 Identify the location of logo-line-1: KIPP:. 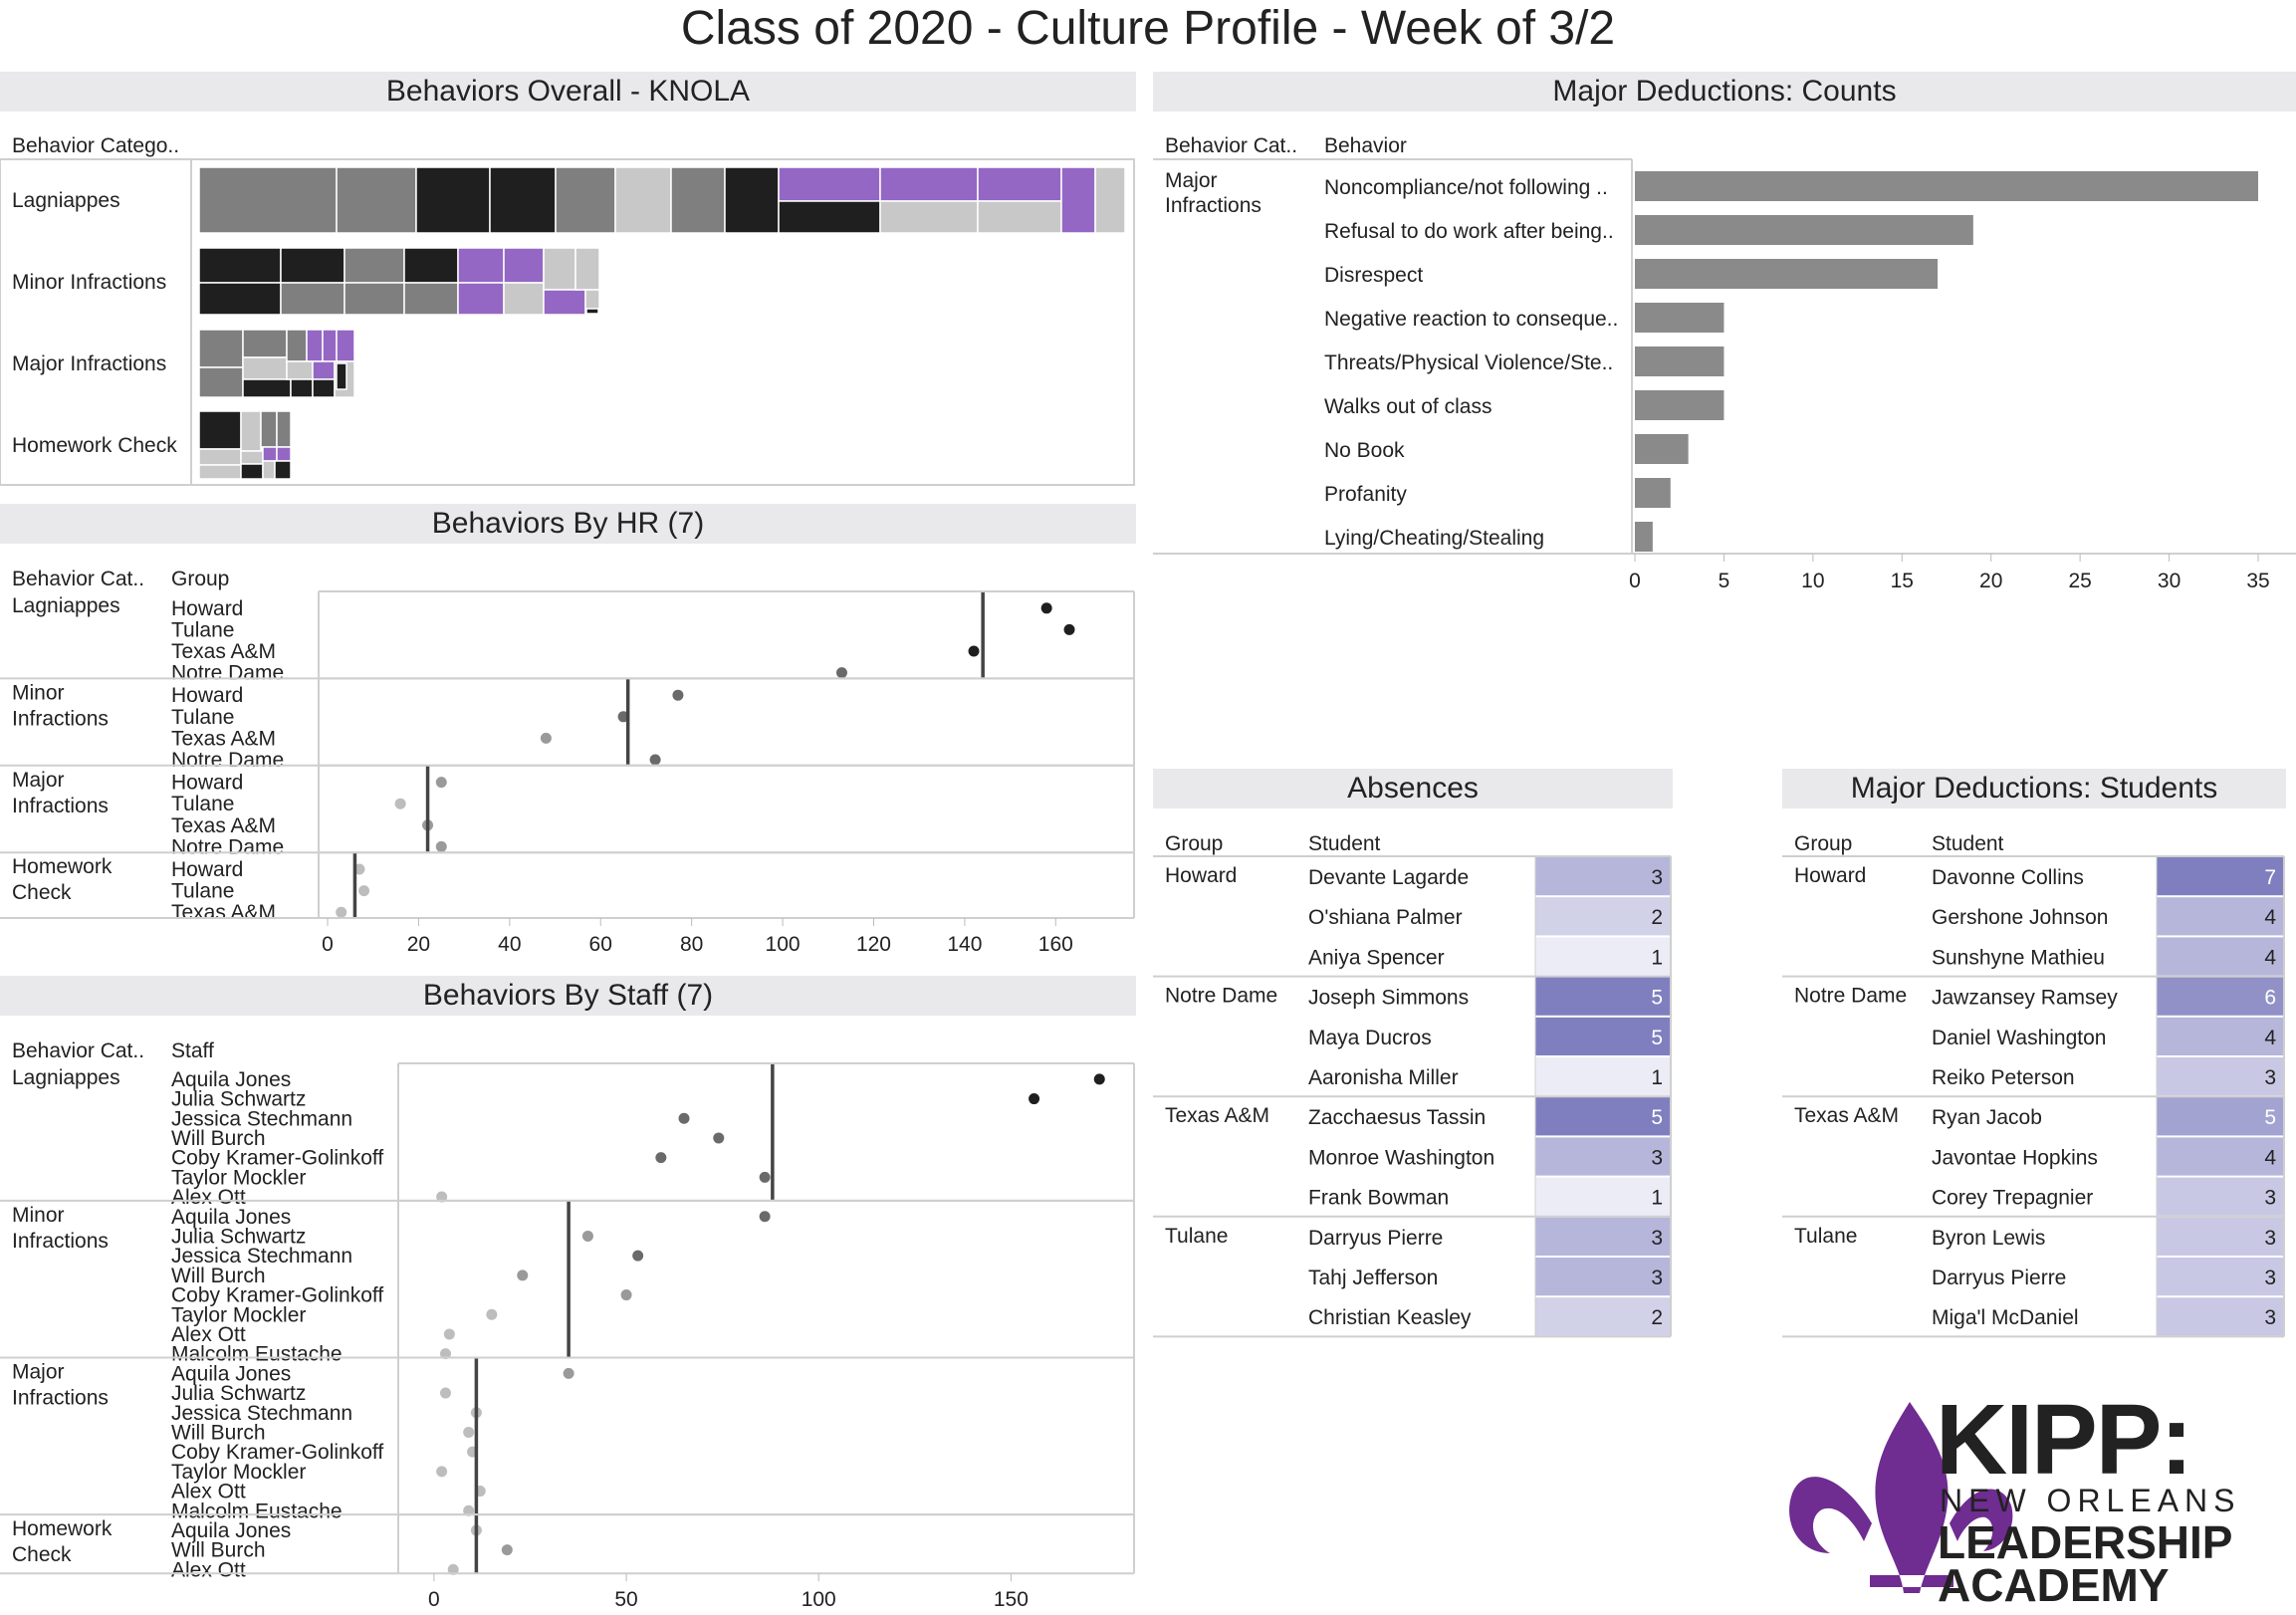
(2063, 1440).